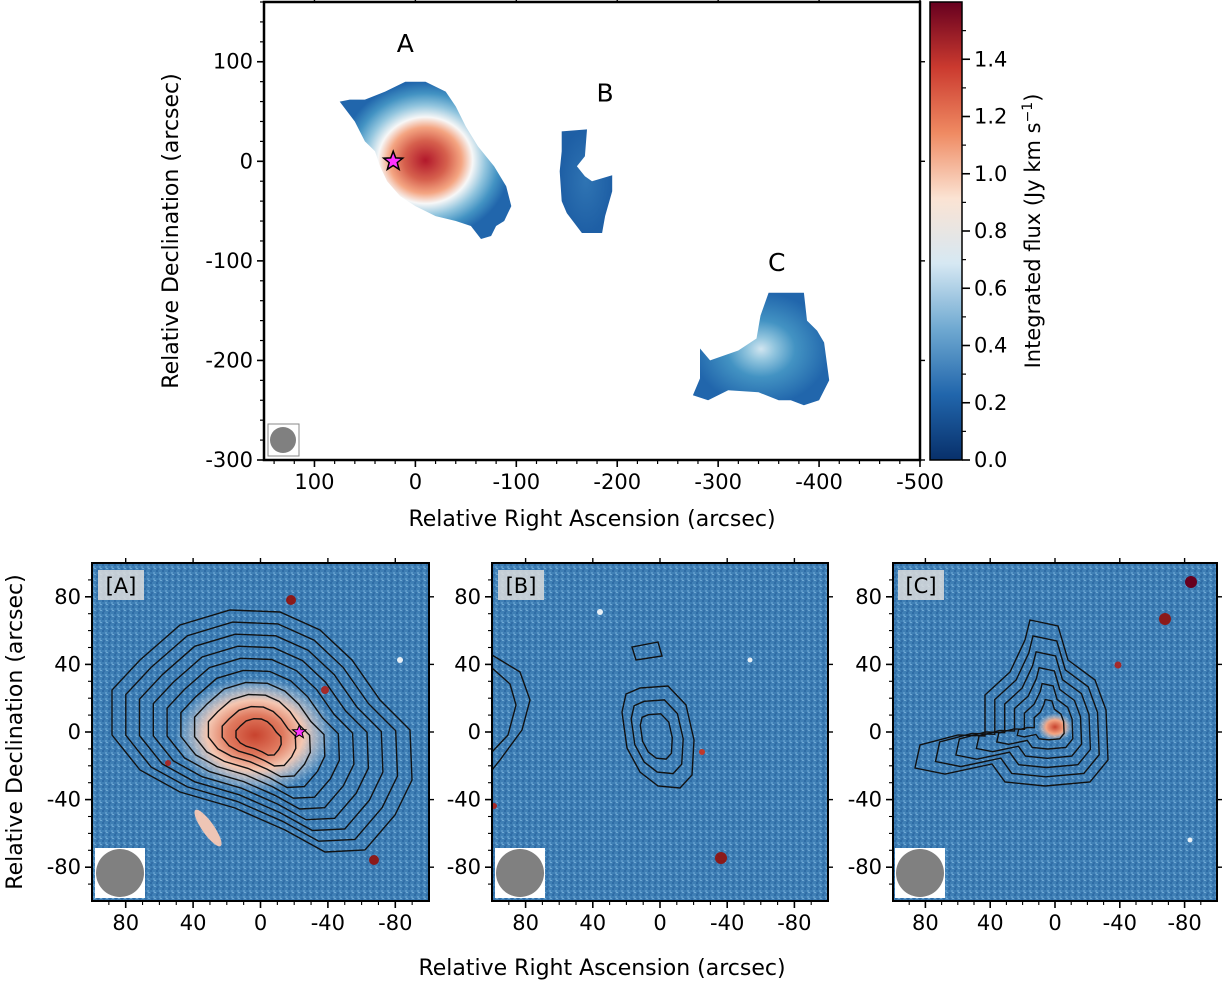 This screenshot has height=983, width=1232. I want to click on panel-c-y-tick-label: 0, so click(875, 732).